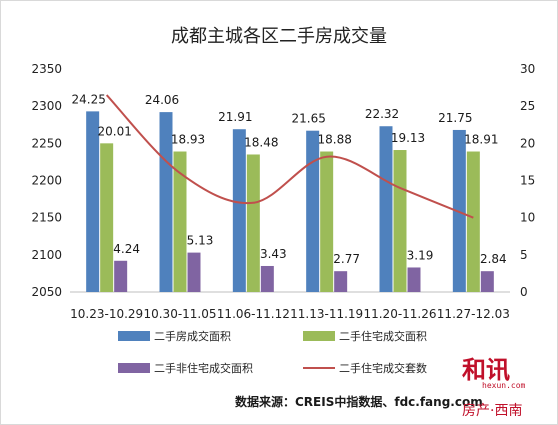  I want to click on x-tick-label: 10.30-11.05, so click(179, 314).